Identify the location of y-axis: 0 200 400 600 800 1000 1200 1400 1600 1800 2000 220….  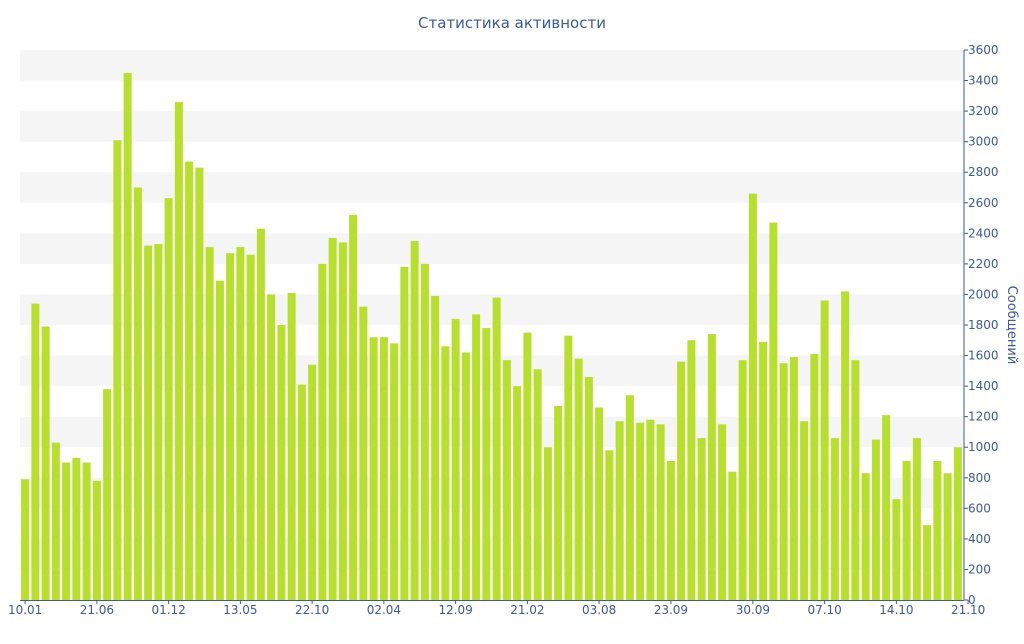
(981, 325).